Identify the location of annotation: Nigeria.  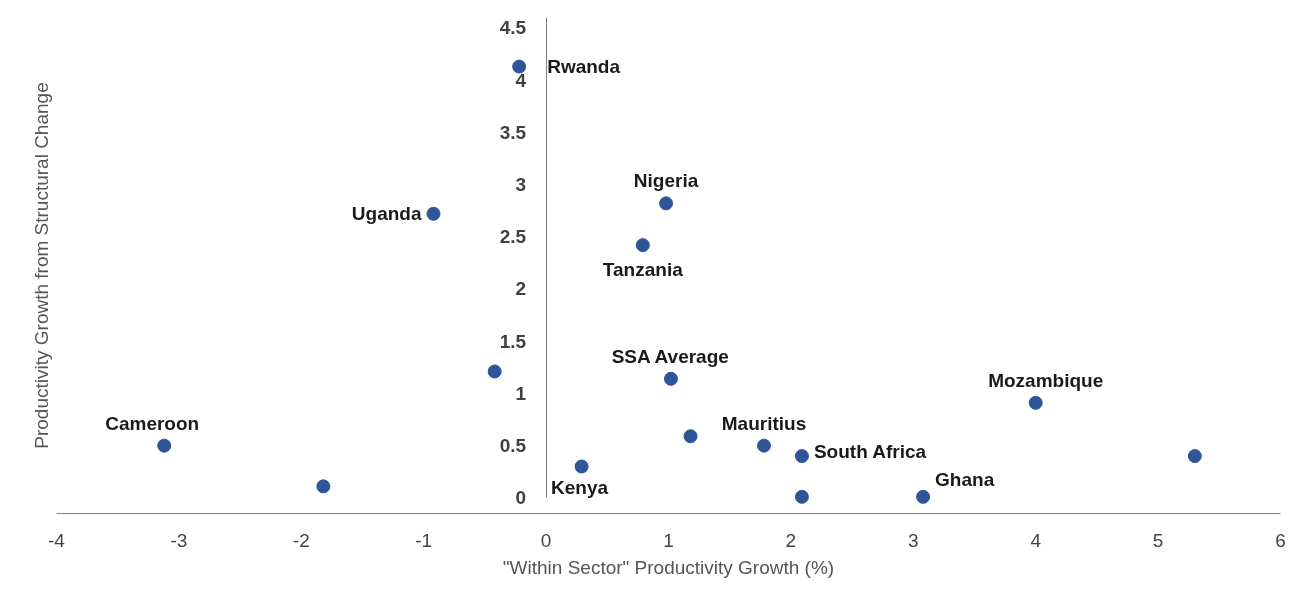
(666, 181).